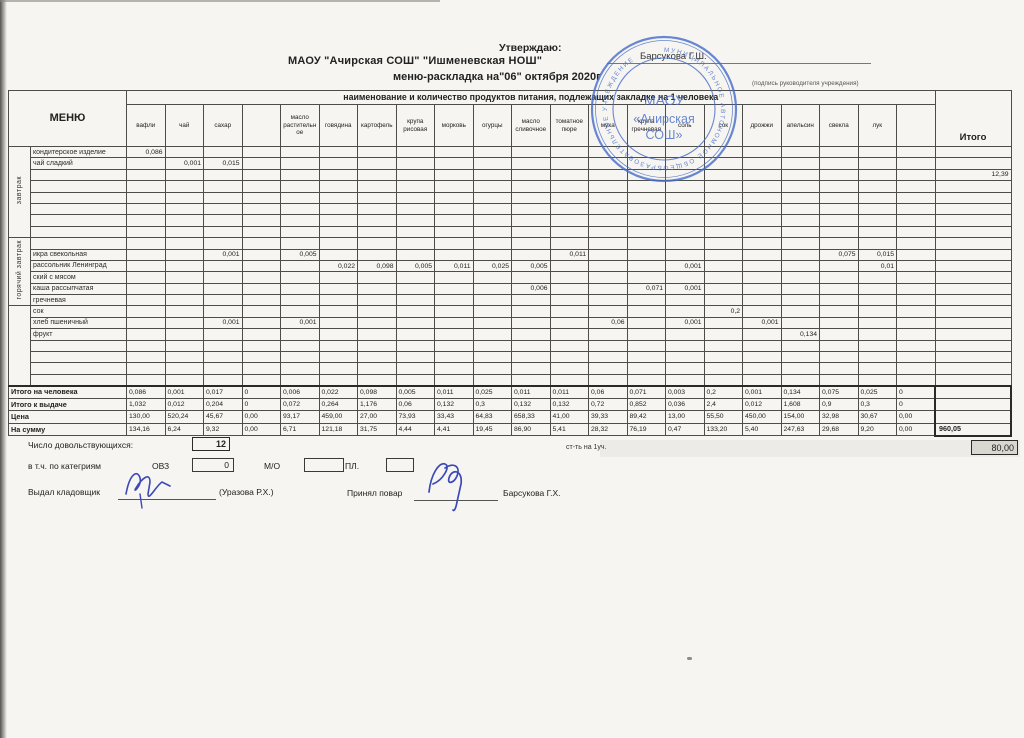 This screenshot has height=738, width=1024. What do you see at coordinates (78, 289) in the screenshot?
I see `dish-name-cell: каша рассыпчатая` at bounding box center [78, 289].